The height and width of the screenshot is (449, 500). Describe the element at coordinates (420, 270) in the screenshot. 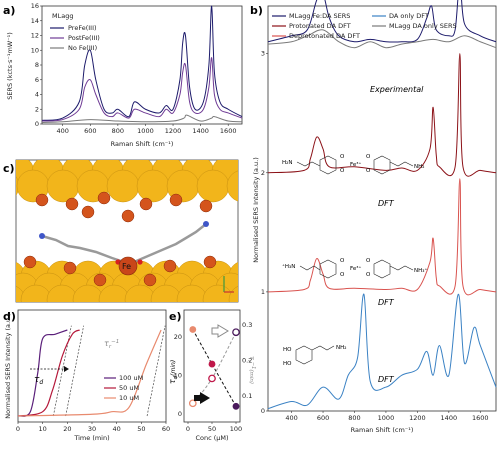

I see `chem2-right-amine: NH₃⁺` at that location.